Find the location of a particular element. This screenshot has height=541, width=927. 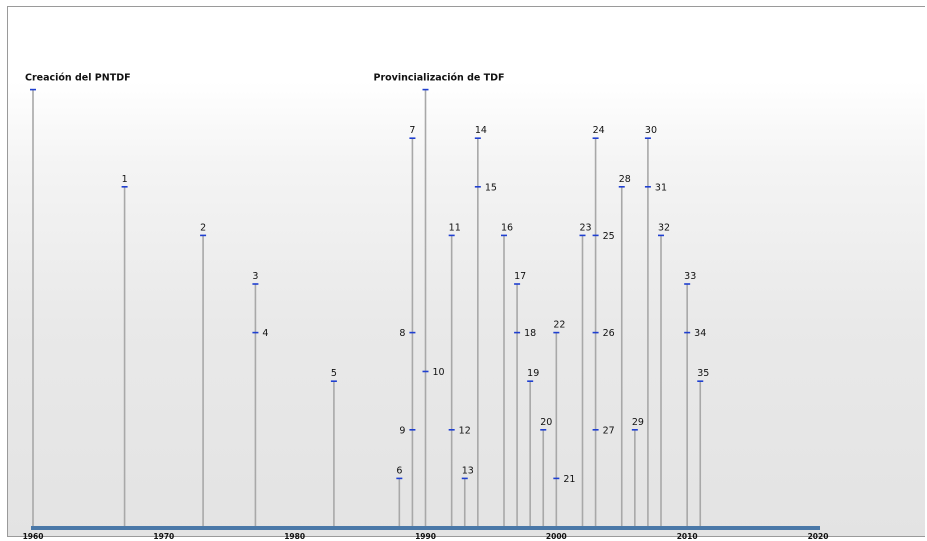

event-label: 1 is located at coordinates (125, 179).